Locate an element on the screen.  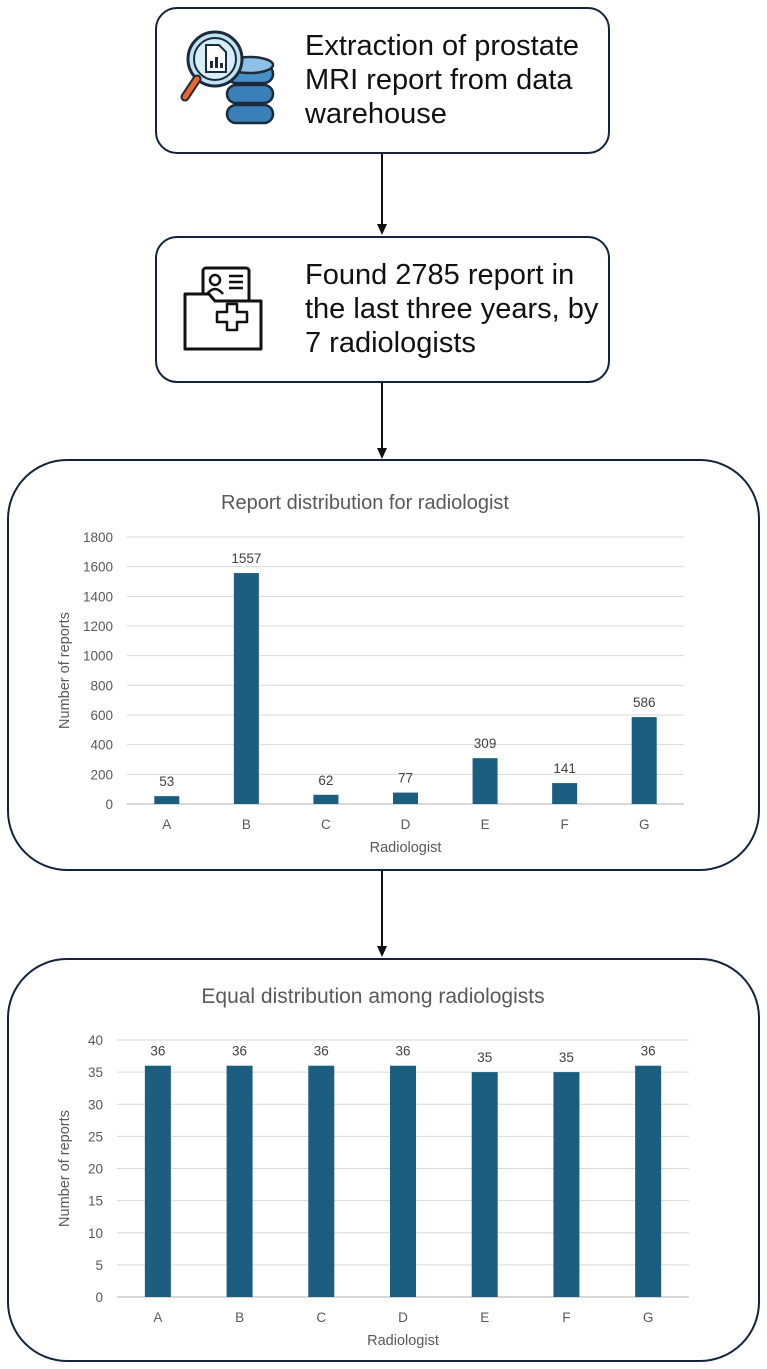
data-label: 141 is located at coordinates (564, 768).